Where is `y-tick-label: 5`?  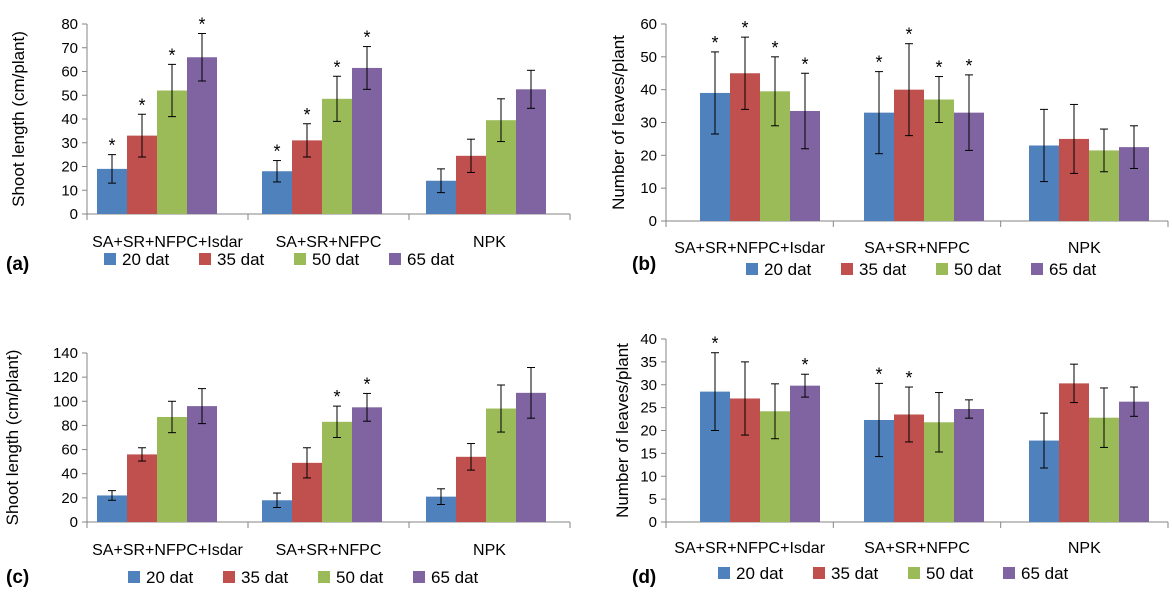
y-tick-label: 5 is located at coordinates (653, 499).